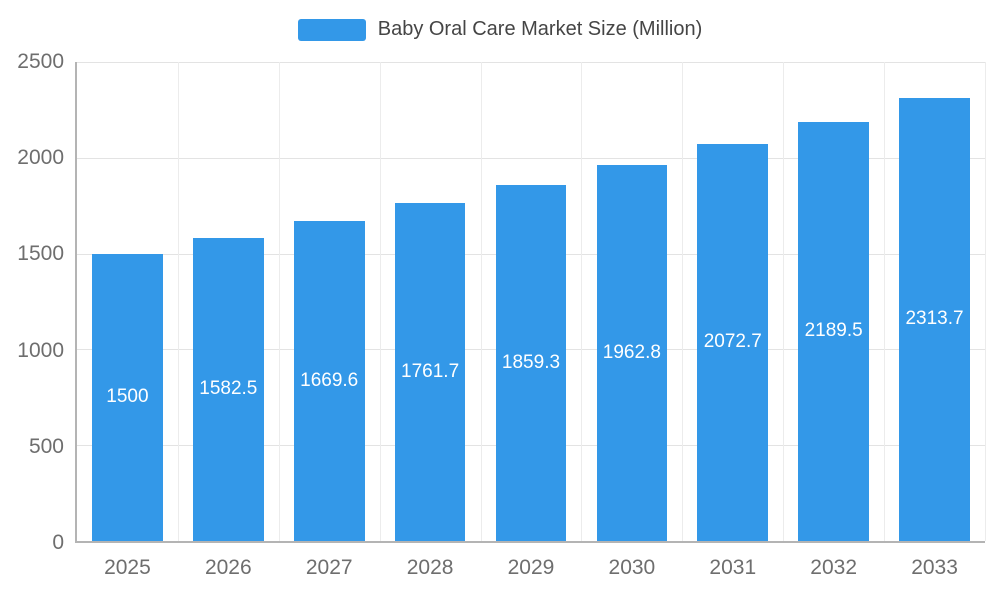  I want to click on bar: 2189.5, so click(833, 331).